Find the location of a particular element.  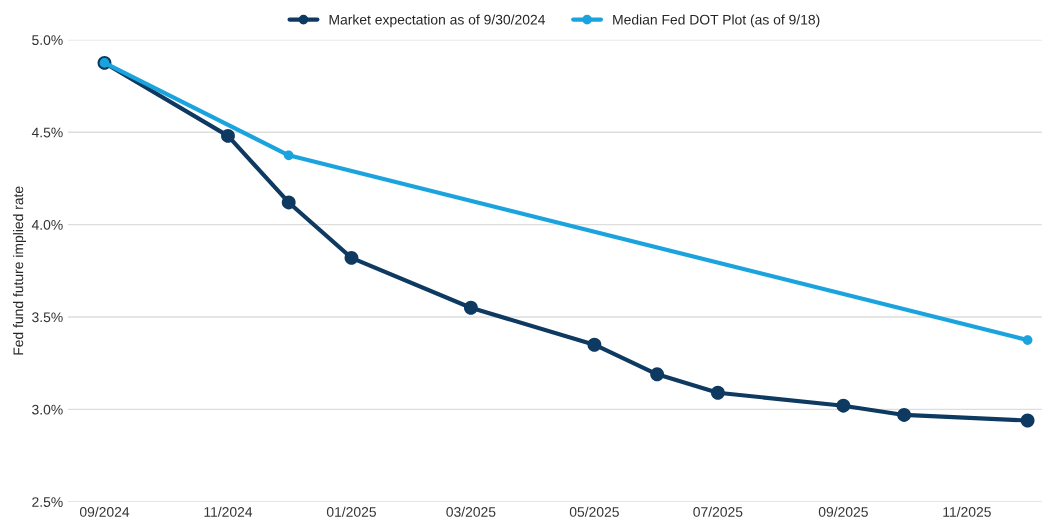

y-tick-label: 3.0% is located at coordinates (47, 409).